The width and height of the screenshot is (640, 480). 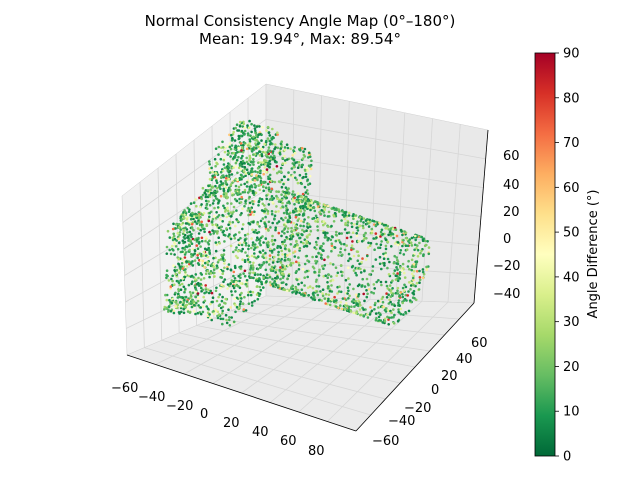 I want to click on z-tick-label: −40, so click(x=506, y=294).